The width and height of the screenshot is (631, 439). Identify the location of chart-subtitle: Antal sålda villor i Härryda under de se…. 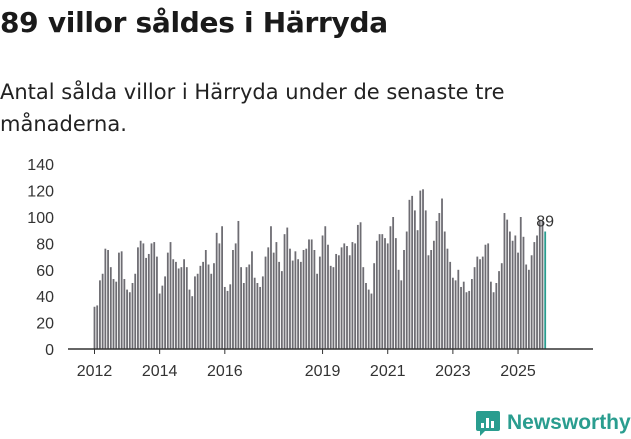
(252, 108).